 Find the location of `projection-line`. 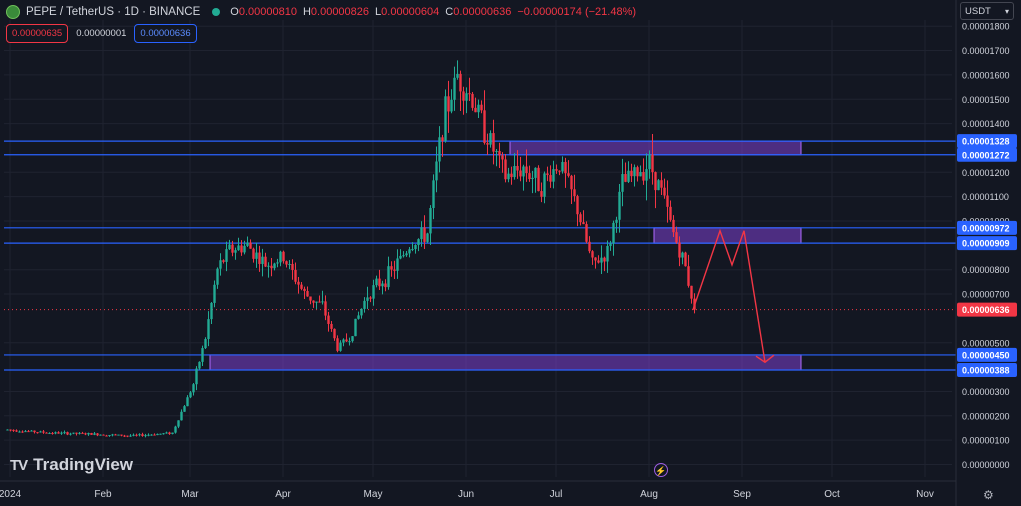

projection-line is located at coordinates (729, 295).